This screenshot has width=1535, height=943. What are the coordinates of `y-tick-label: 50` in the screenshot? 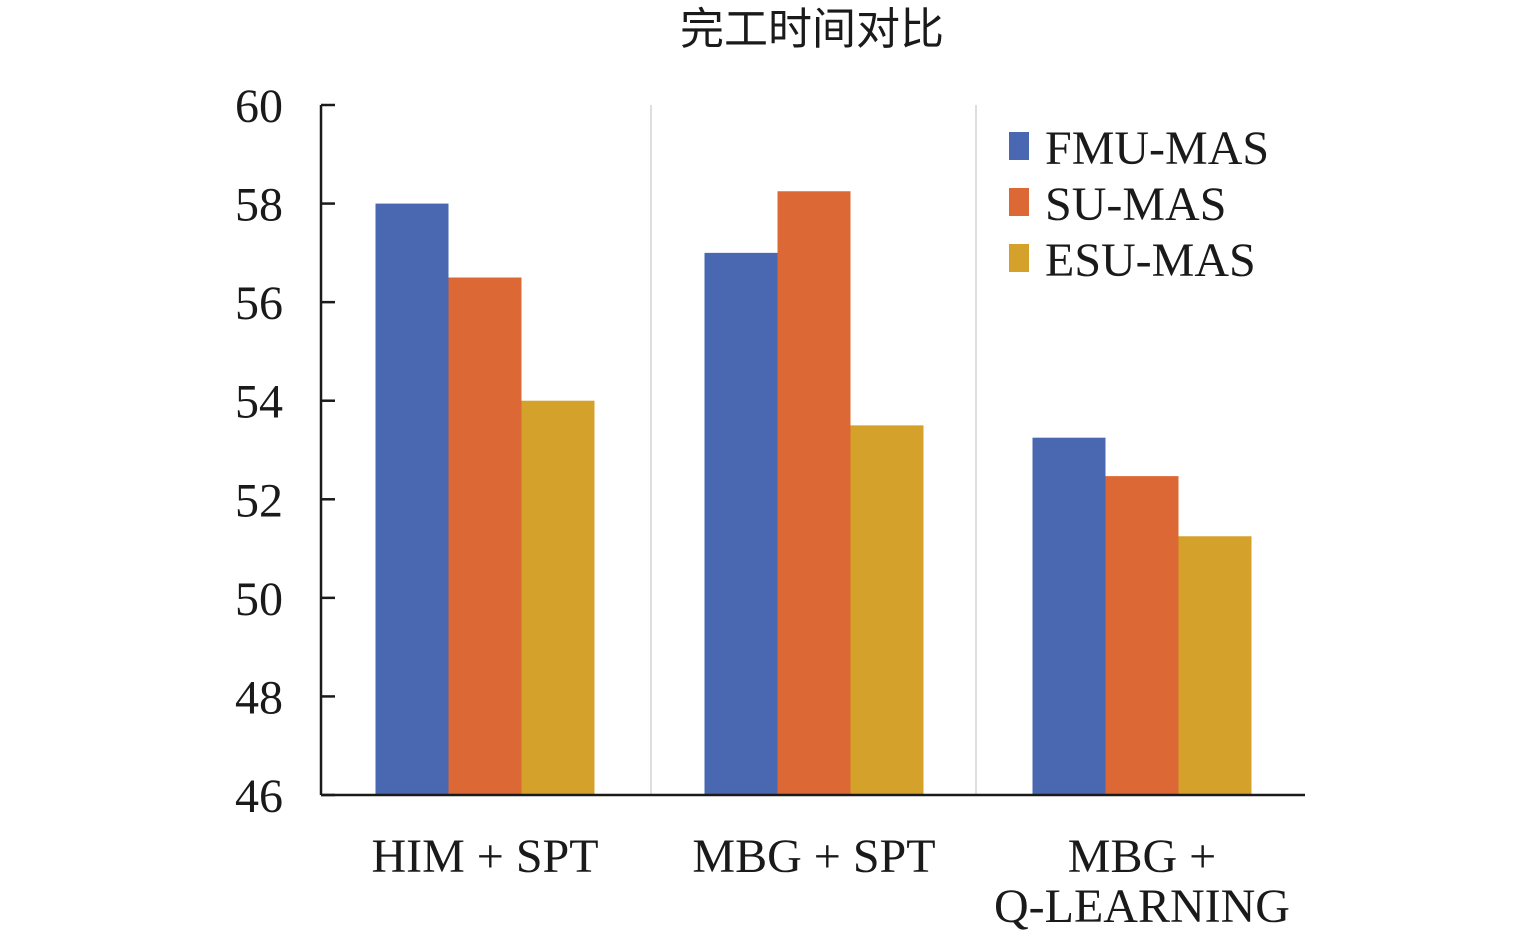 It's located at (259, 599).